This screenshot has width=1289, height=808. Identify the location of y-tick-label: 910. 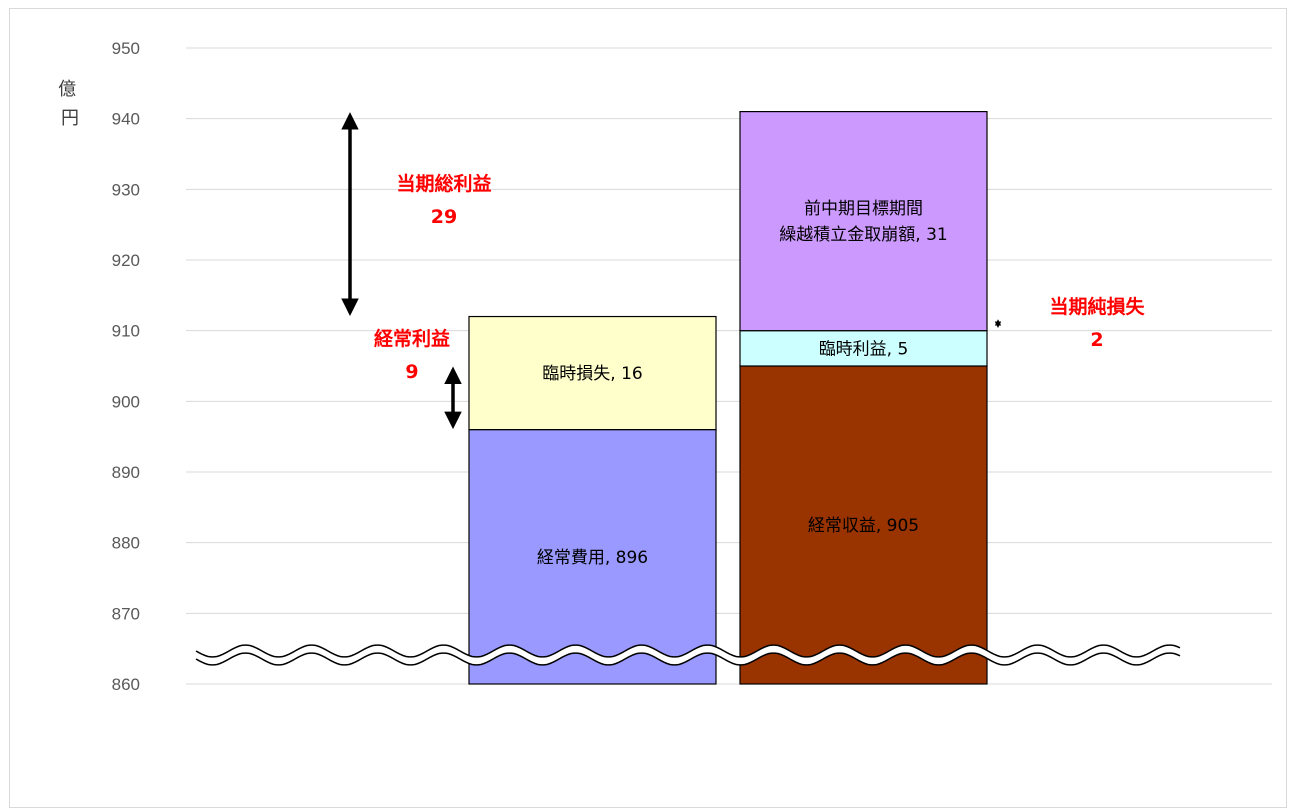
(126, 331).